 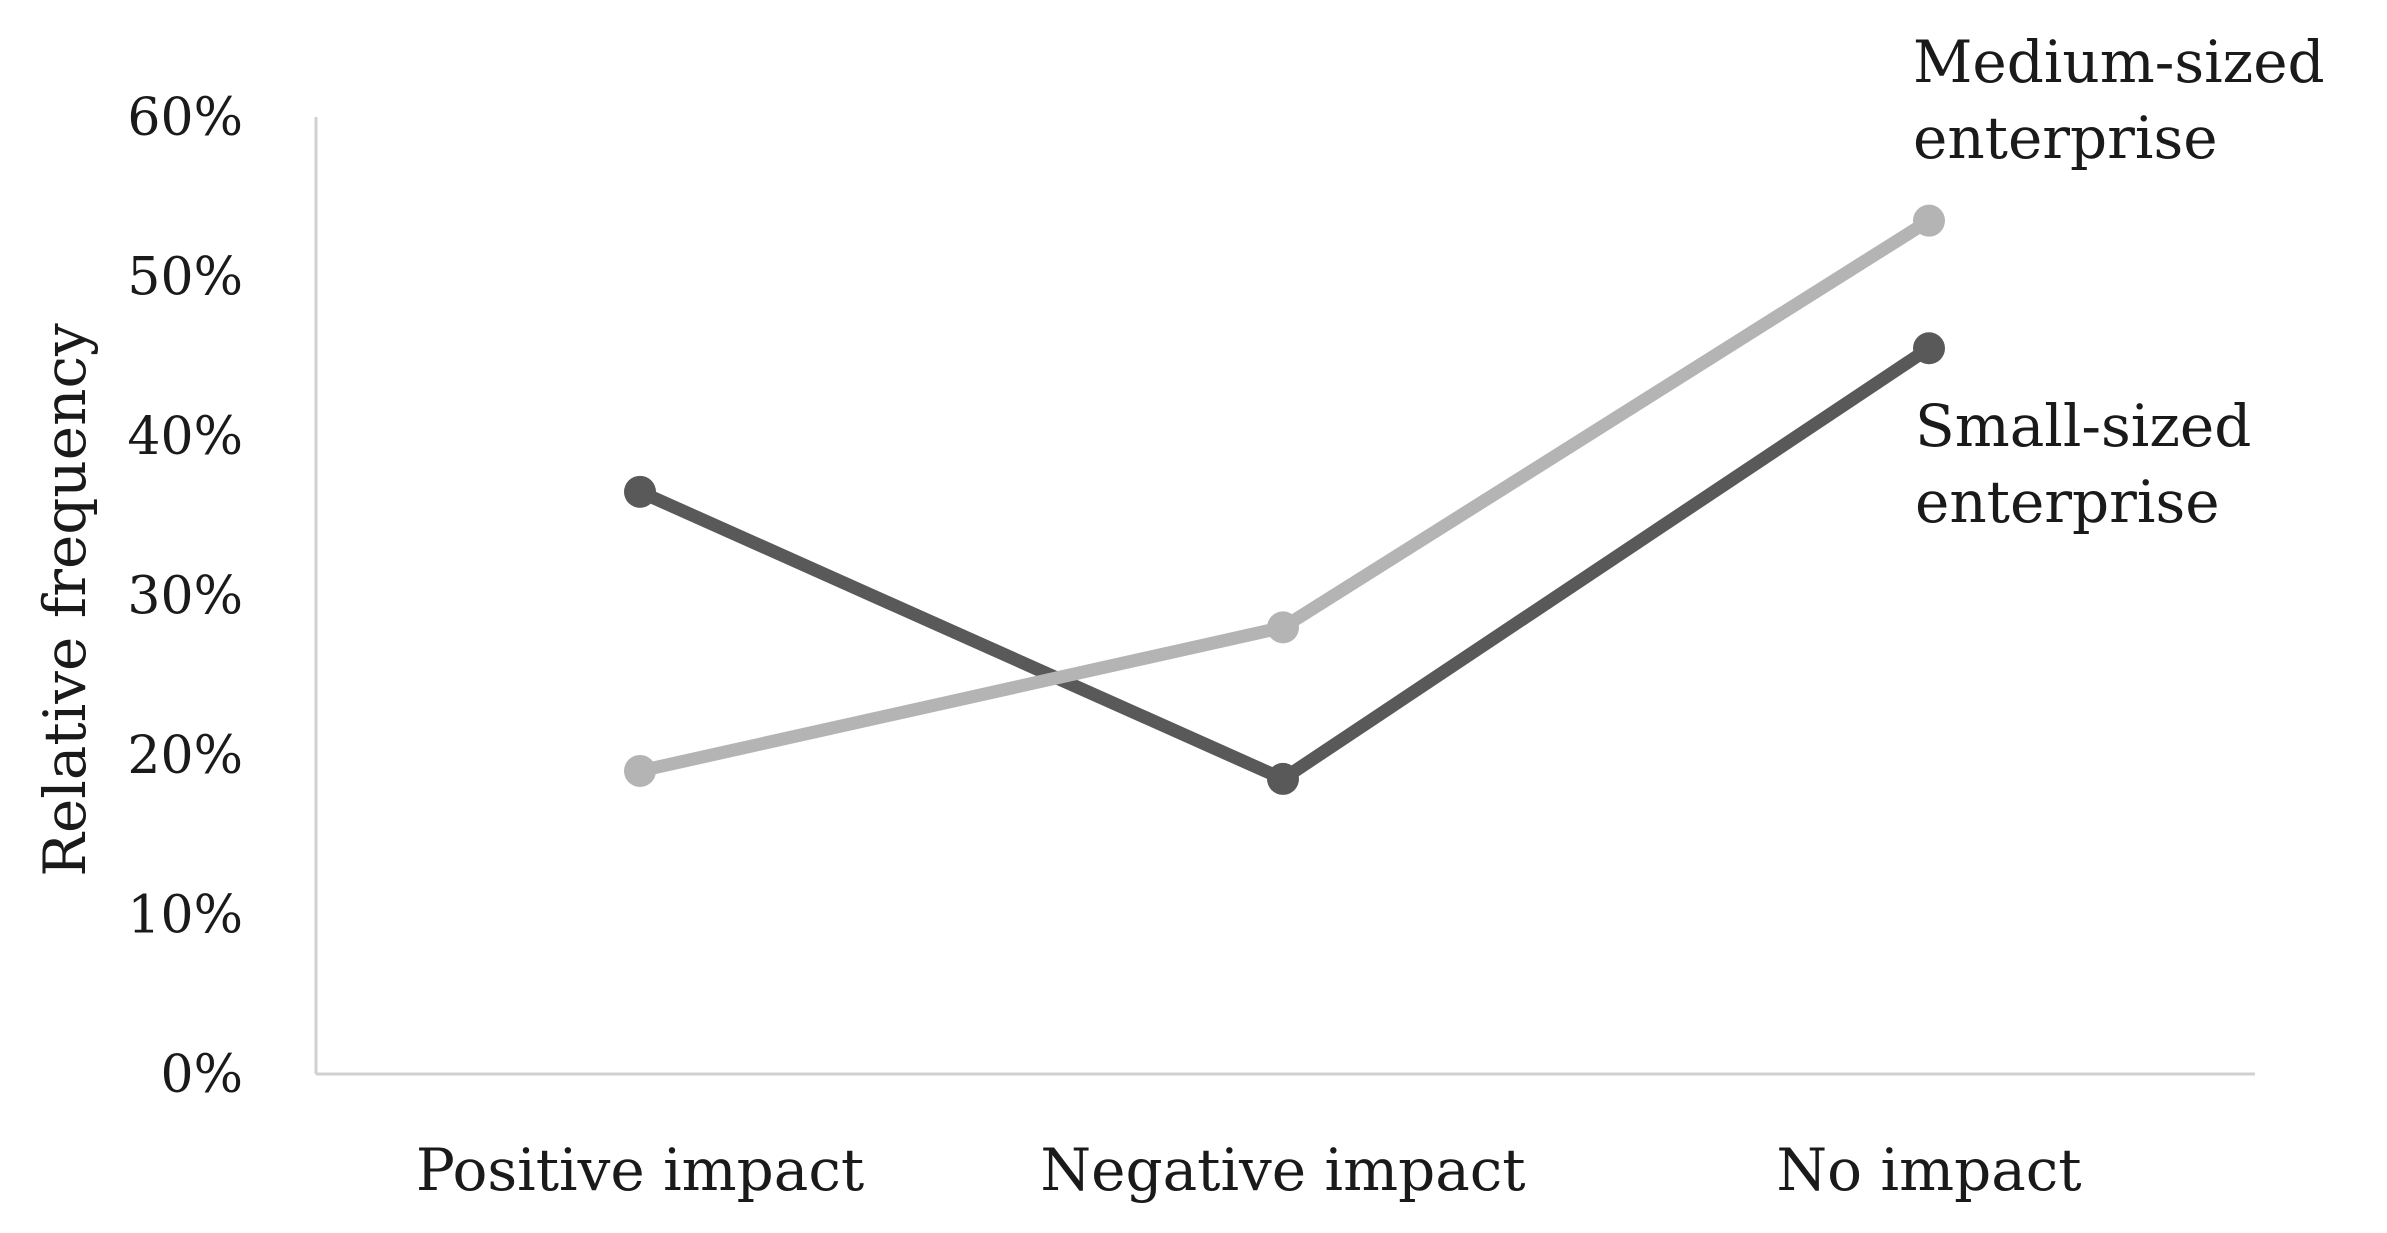 What do you see at coordinates (185, 916) in the screenshot?
I see `y-tick-label: 10%` at bounding box center [185, 916].